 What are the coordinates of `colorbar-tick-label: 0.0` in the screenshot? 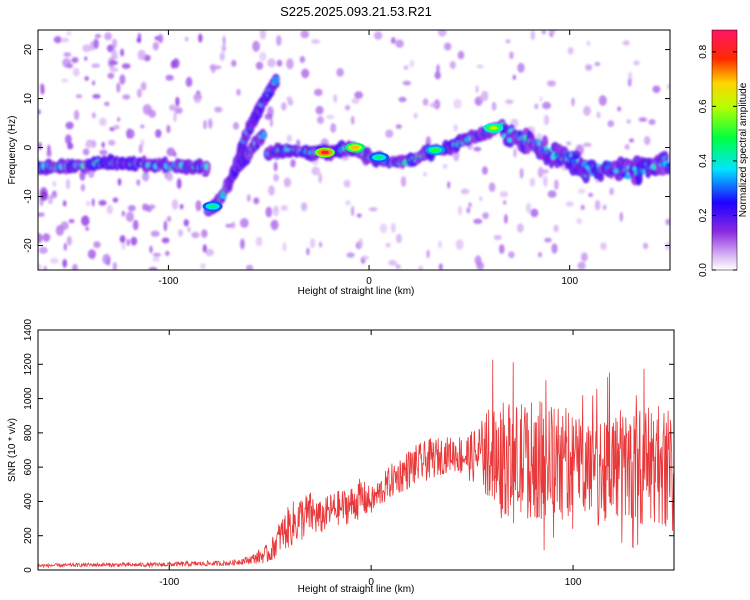 It's located at (703, 270).